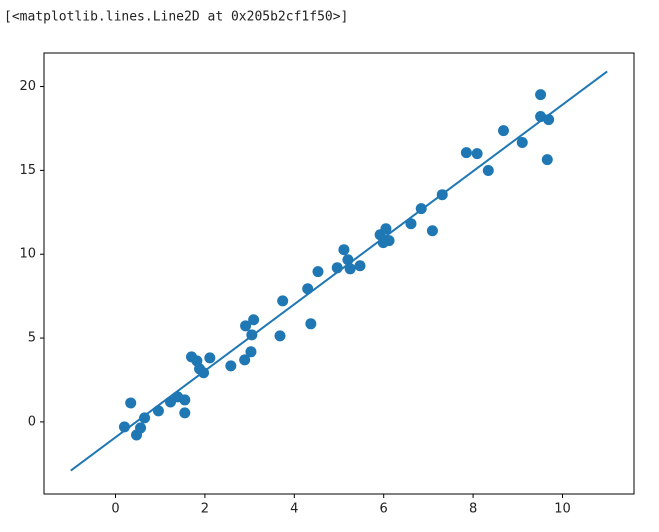 The width and height of the screenshot is (659, 532). I want to click on y-tick-label: 10, so click(27, 254).